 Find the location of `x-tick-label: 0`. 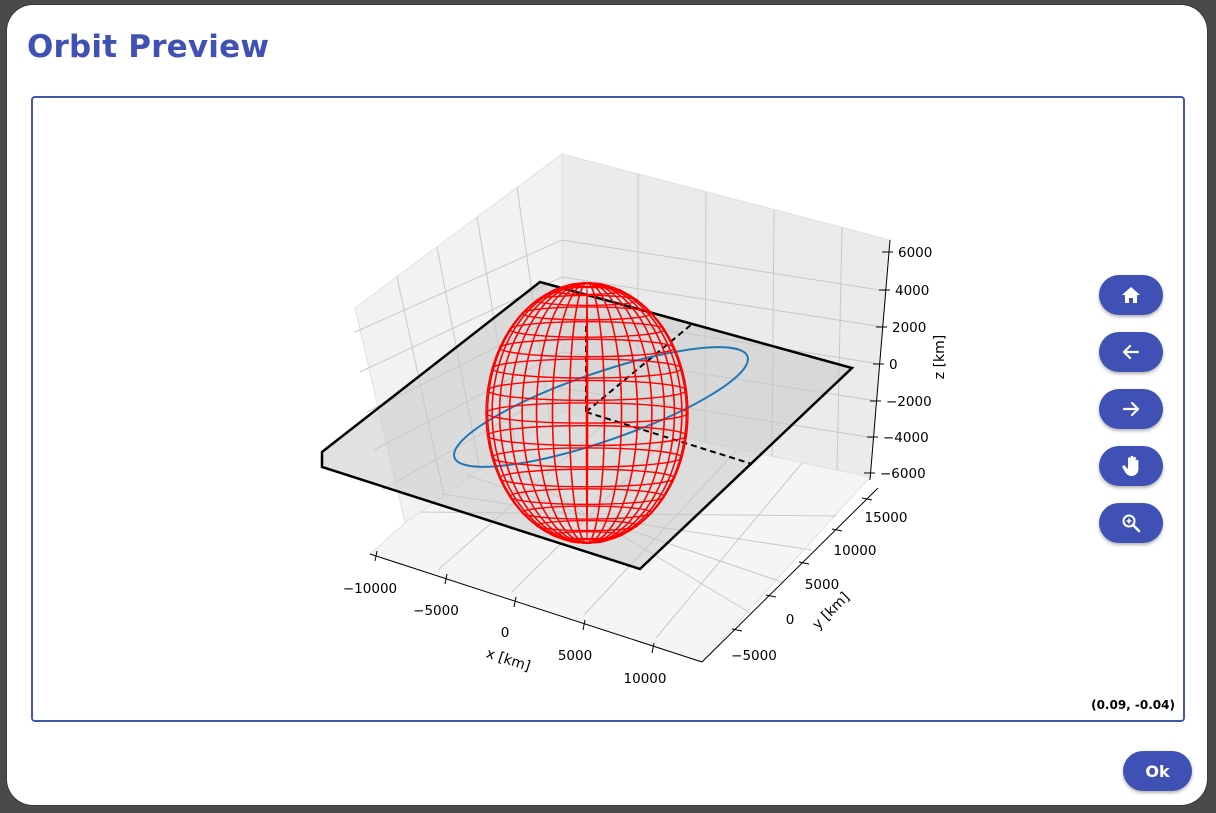

x-tick-label: 0 is located at coordinates (505, 633).